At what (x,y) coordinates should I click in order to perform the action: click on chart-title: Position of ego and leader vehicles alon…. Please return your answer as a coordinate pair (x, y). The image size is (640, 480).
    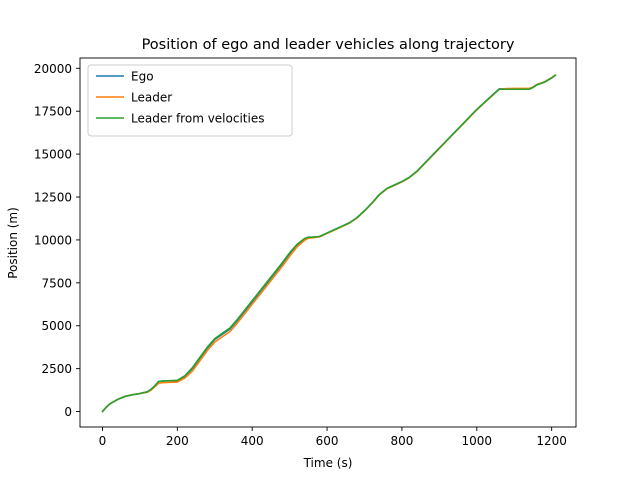
    Looking at the image, I should click on (328, 45).